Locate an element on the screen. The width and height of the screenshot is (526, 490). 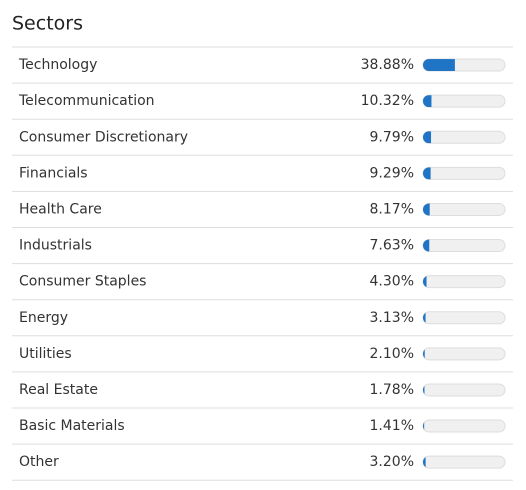
sector-weight: 1.78% is located at coordinates (392, 390).